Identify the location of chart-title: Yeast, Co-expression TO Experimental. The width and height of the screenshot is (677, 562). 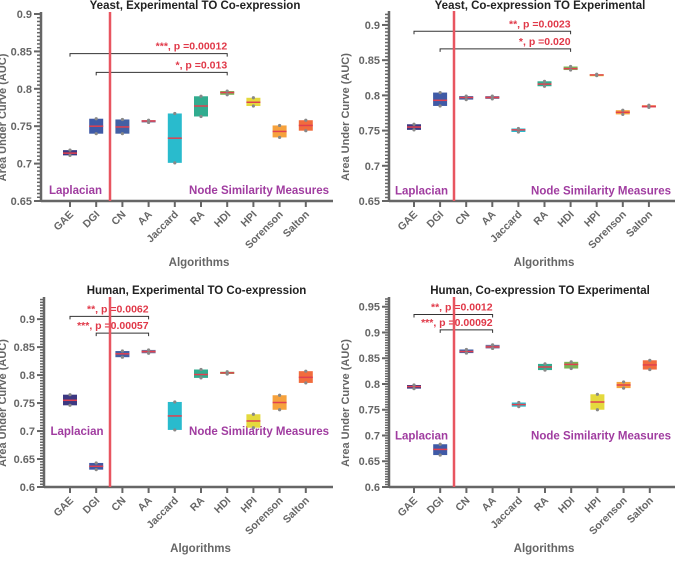
(540, 6).